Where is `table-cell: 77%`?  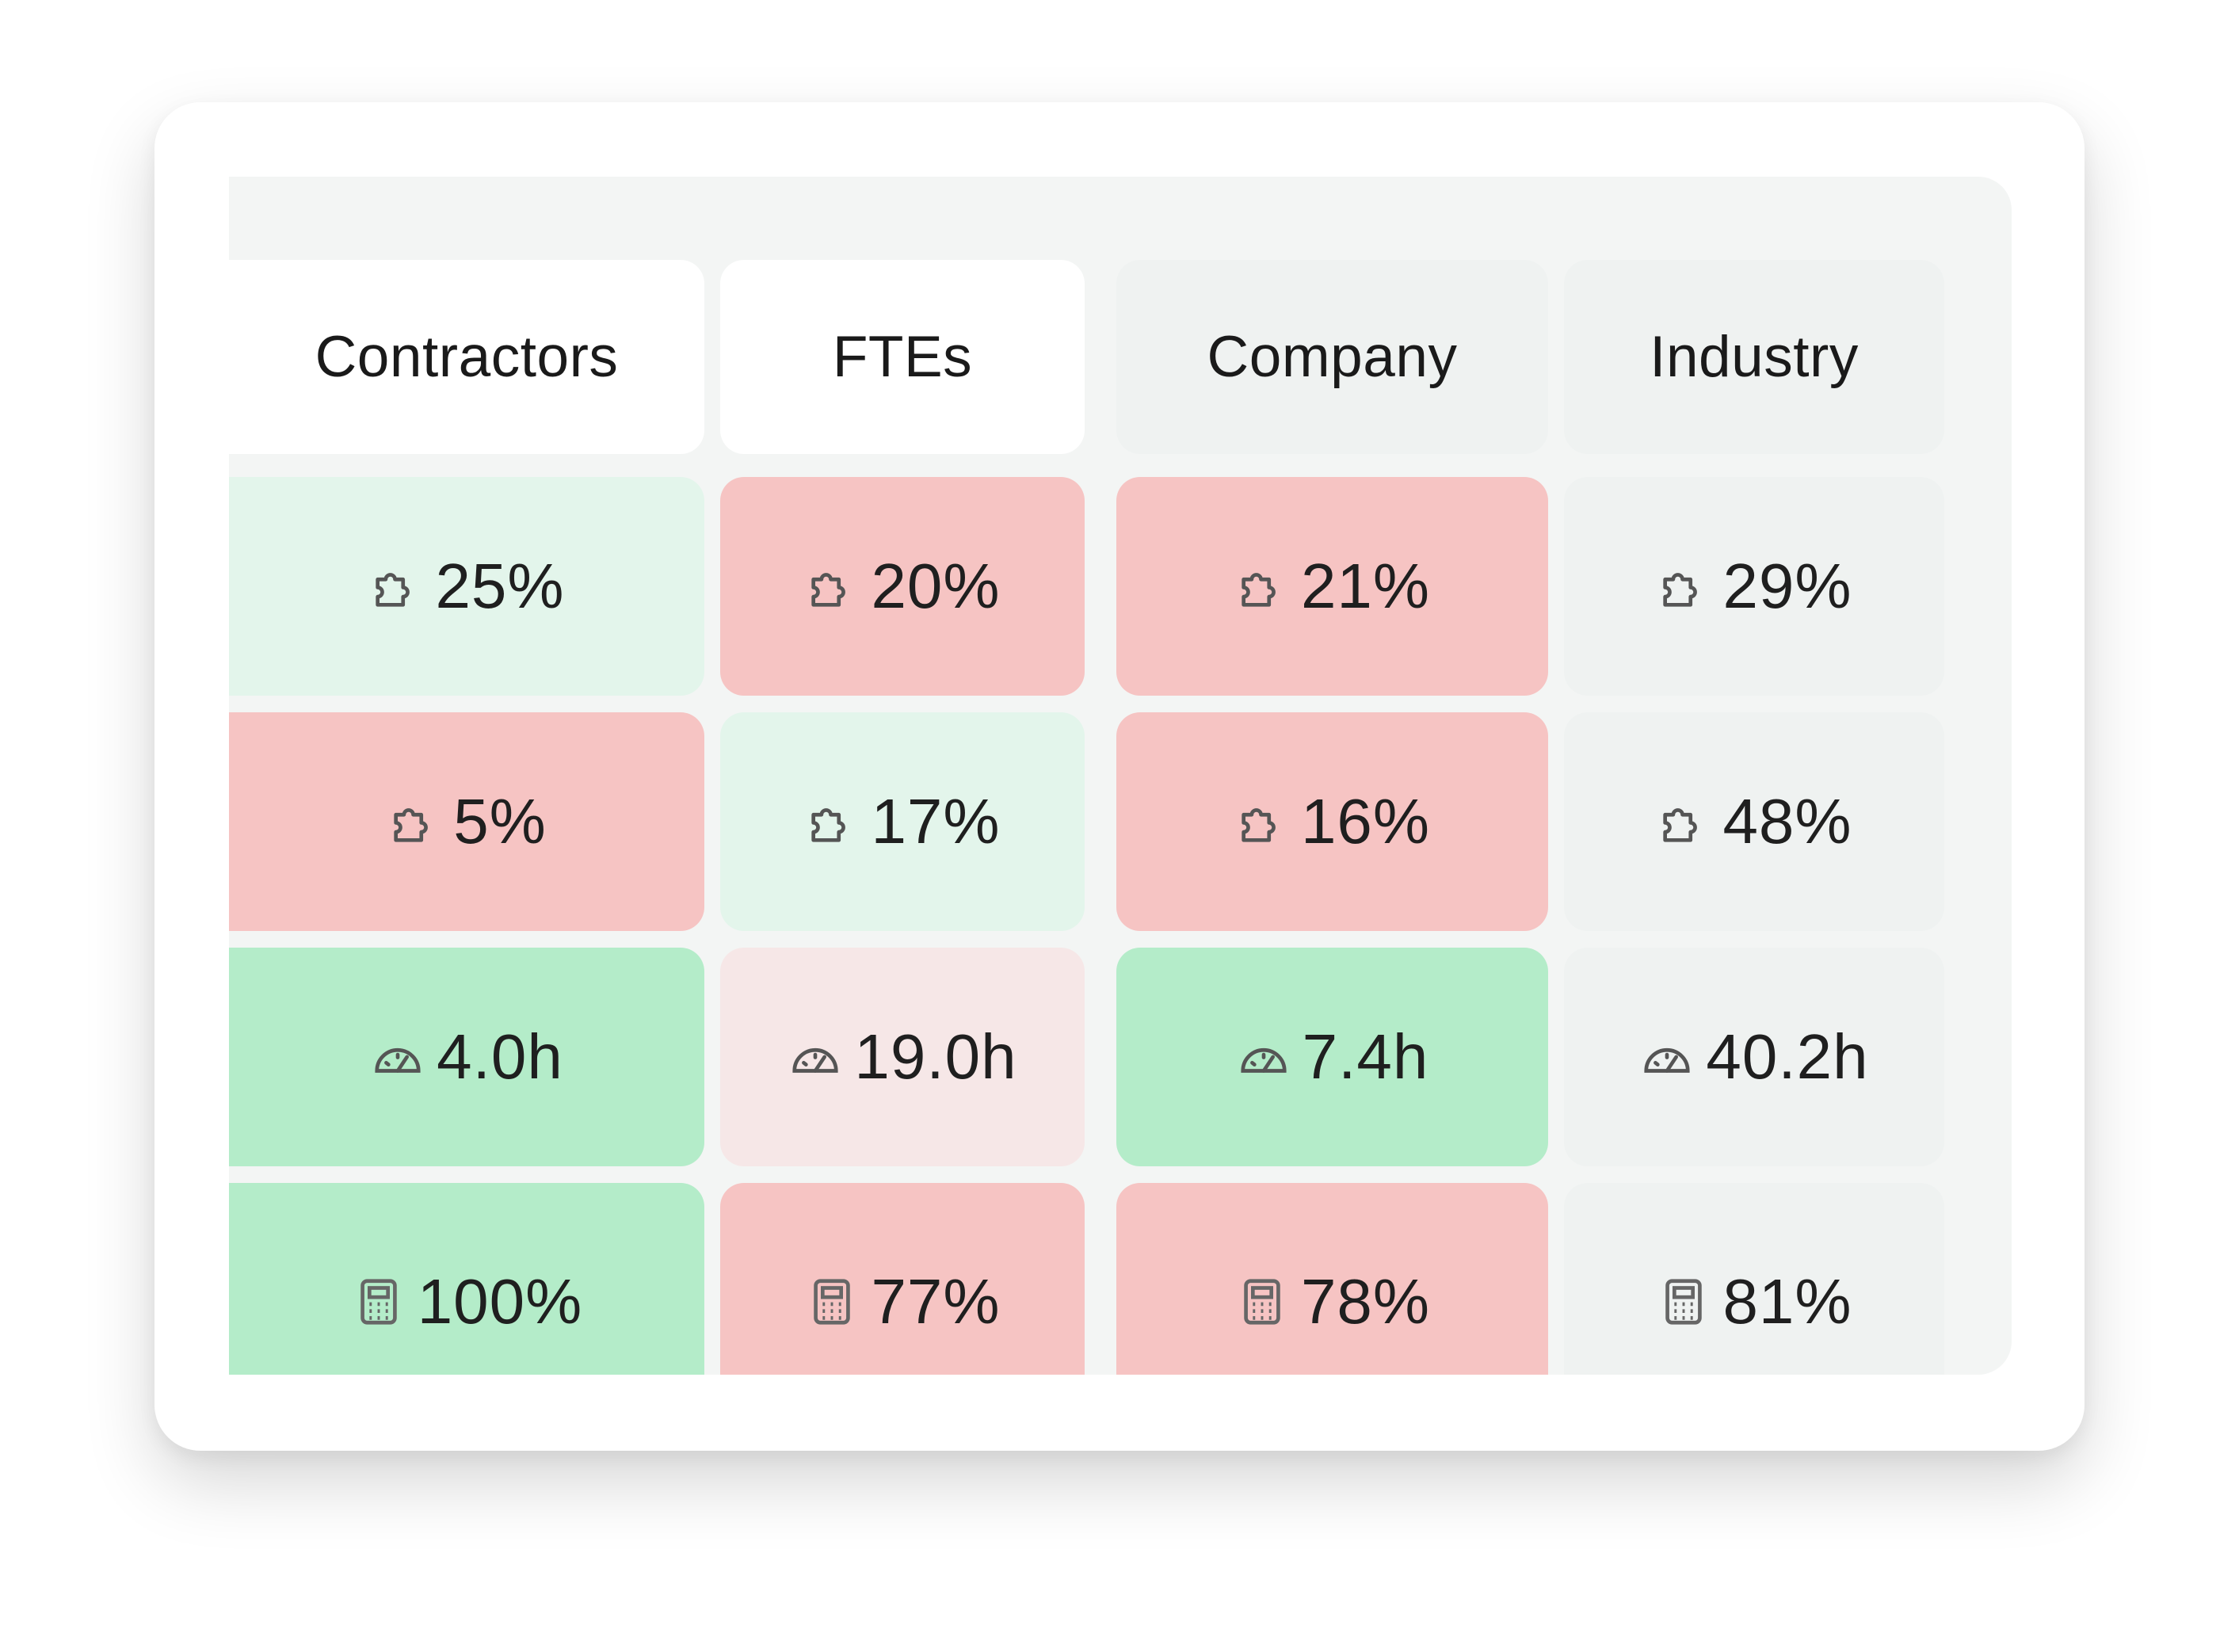 table-cell: 77% is located at coordinates (902, 1279).